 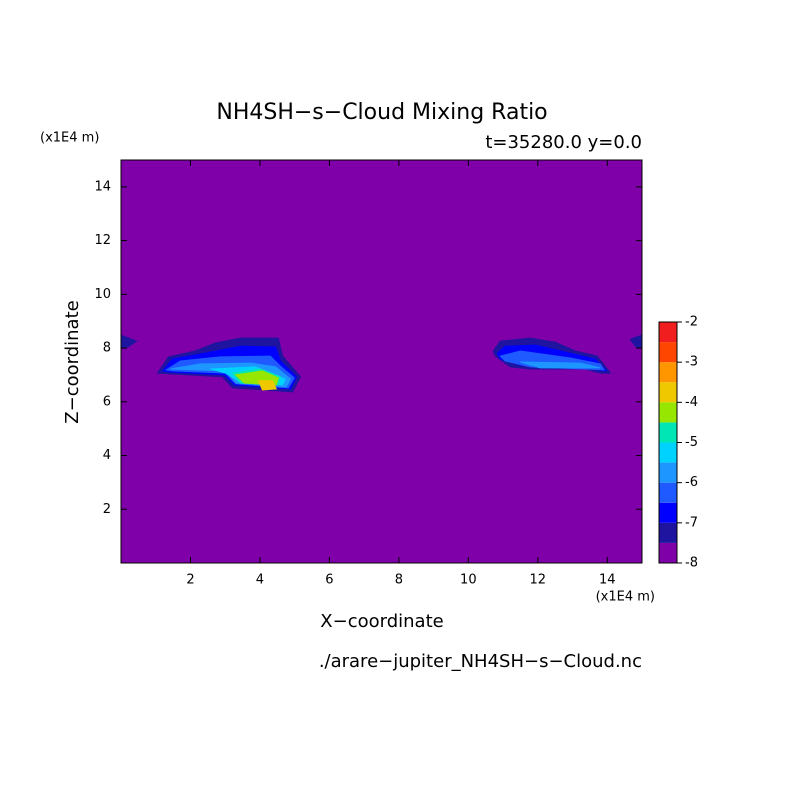 I want to click on y-unit: (x1E4 m), so click(x=69, y=138).